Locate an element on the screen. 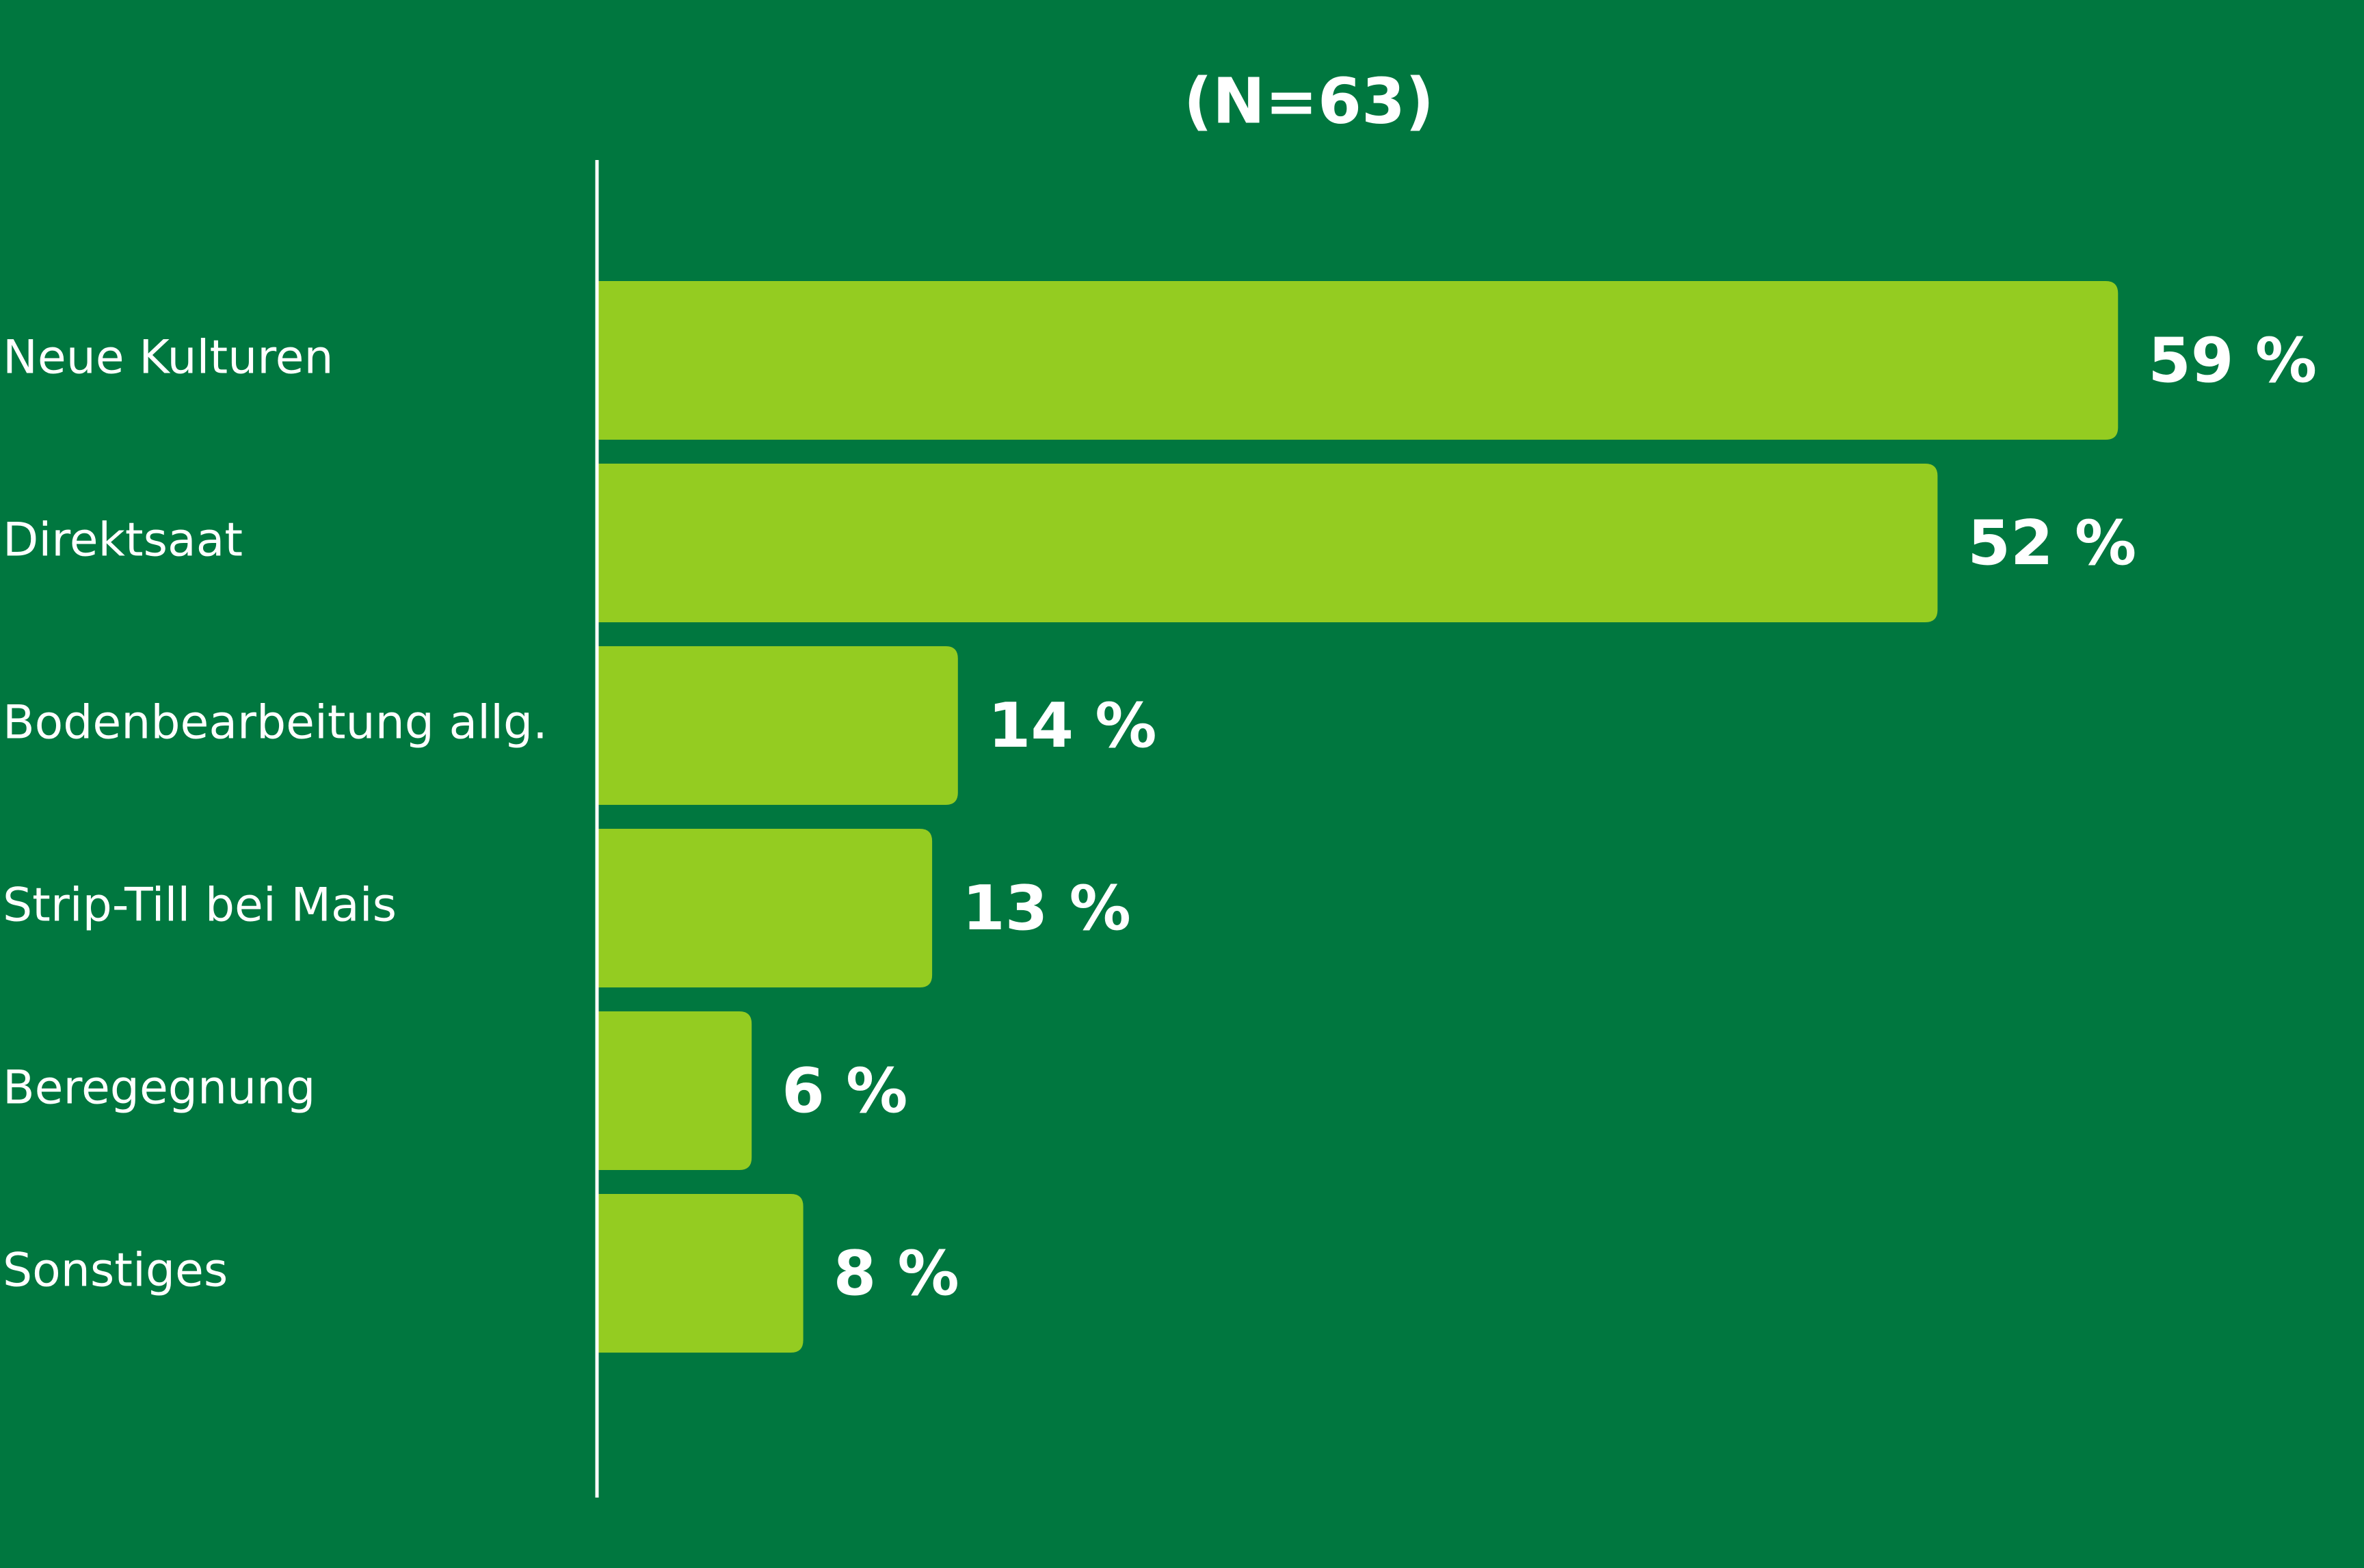 This screenshot has width=2364, height=1568. category-label: Beregegnung is located at coordinates (159, 1088).